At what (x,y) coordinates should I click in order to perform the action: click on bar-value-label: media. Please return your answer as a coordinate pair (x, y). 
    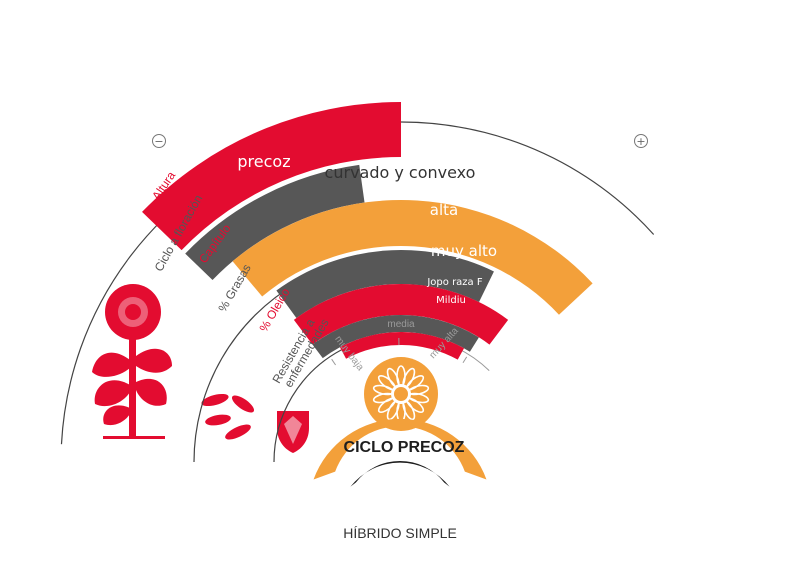
    Looking at the image, I should click on (366, 78).